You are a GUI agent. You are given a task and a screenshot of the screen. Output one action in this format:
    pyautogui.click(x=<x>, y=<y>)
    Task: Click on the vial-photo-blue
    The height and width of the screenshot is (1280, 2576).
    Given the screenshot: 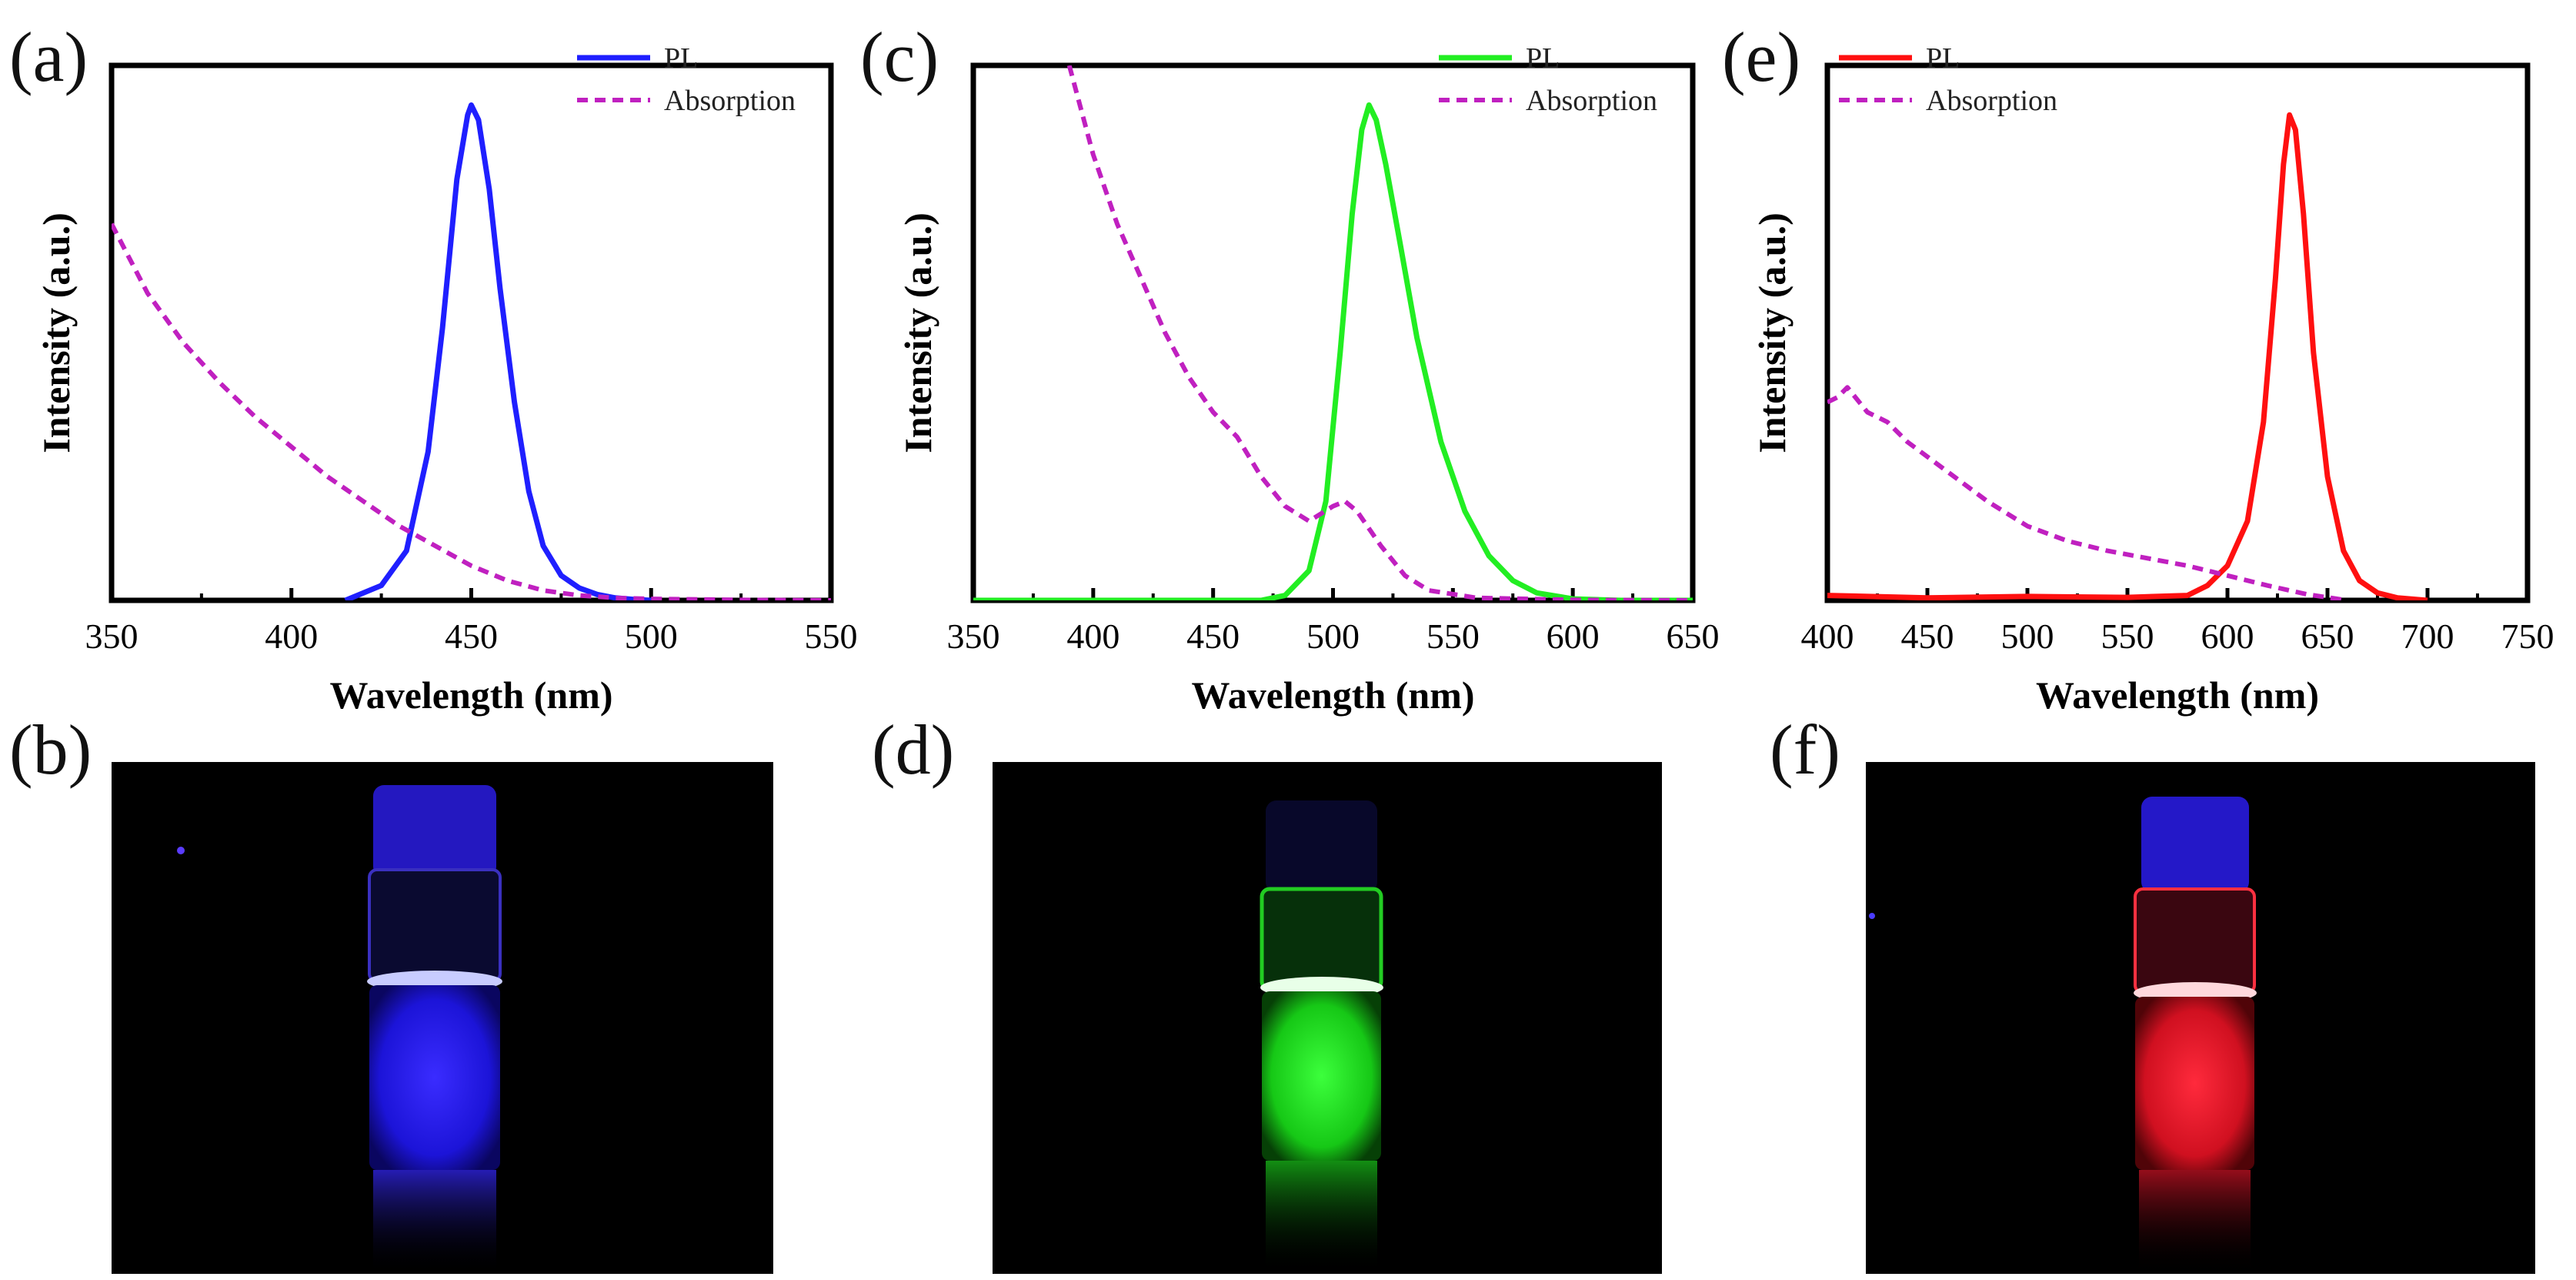 What is the action you would take?
    pyautogui.click(x=443, y=1018)
    